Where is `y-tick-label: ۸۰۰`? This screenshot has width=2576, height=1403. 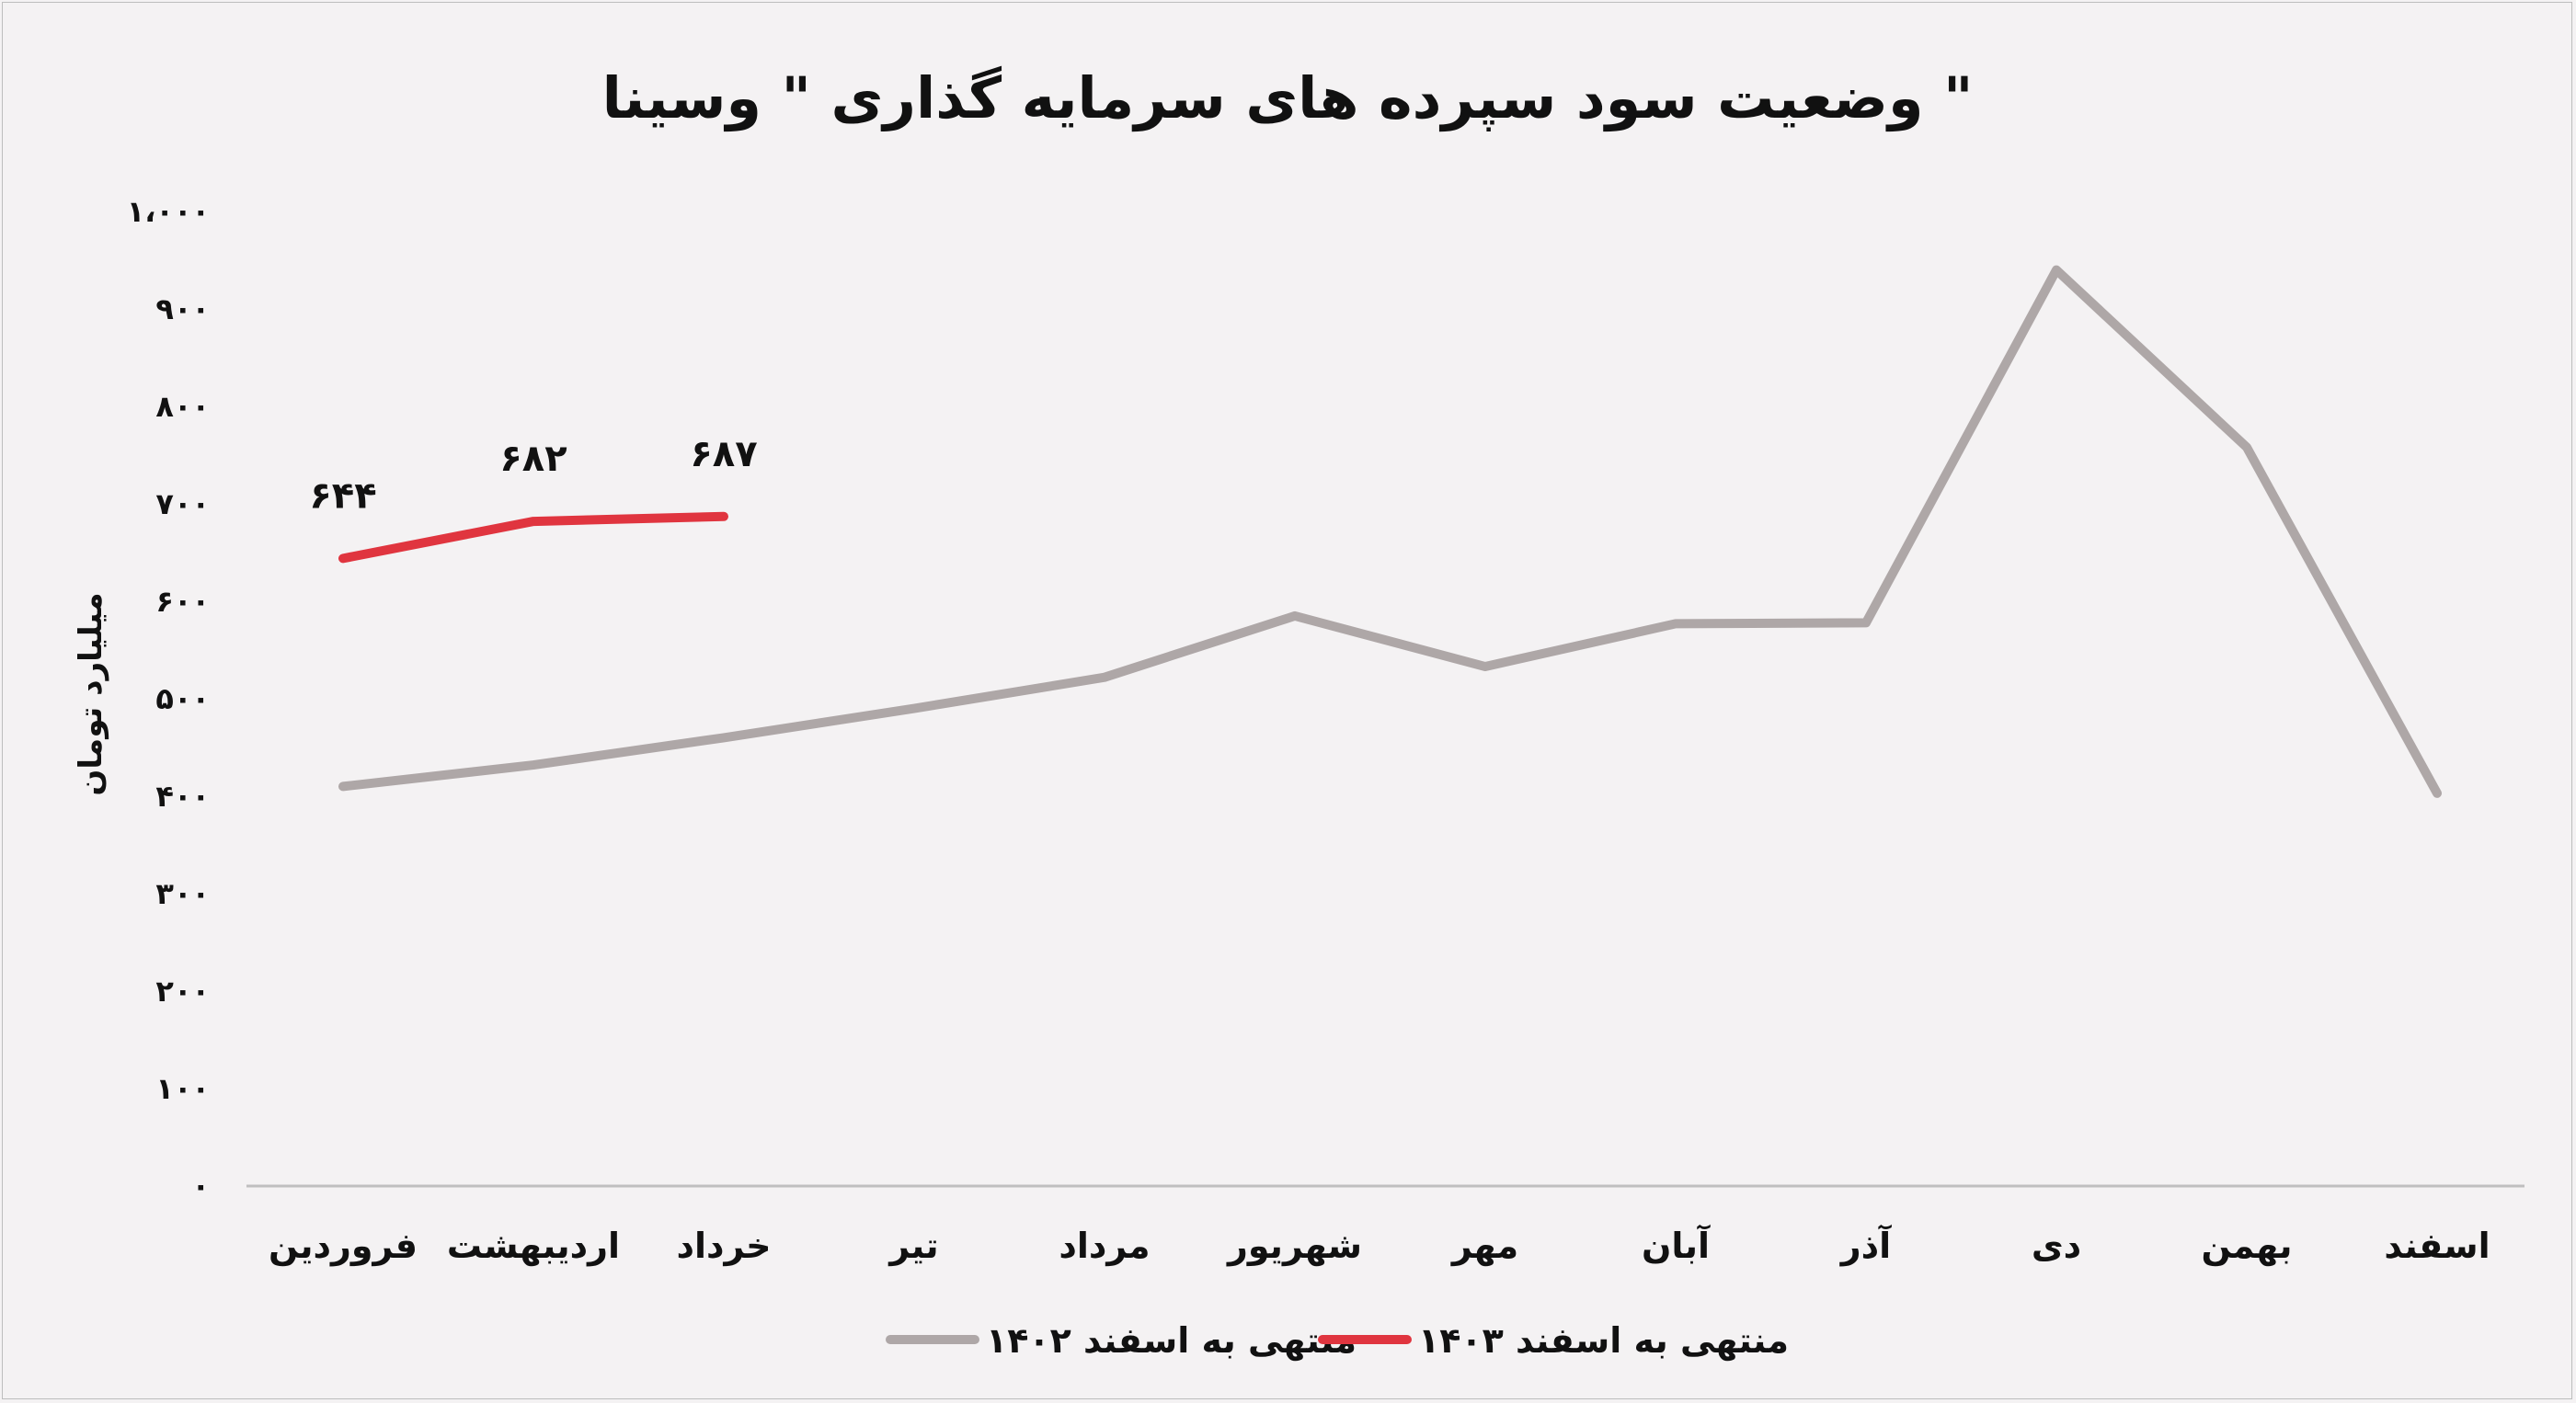 y-tick-label: ۸۰۰ is located at coordinates (182, 406).